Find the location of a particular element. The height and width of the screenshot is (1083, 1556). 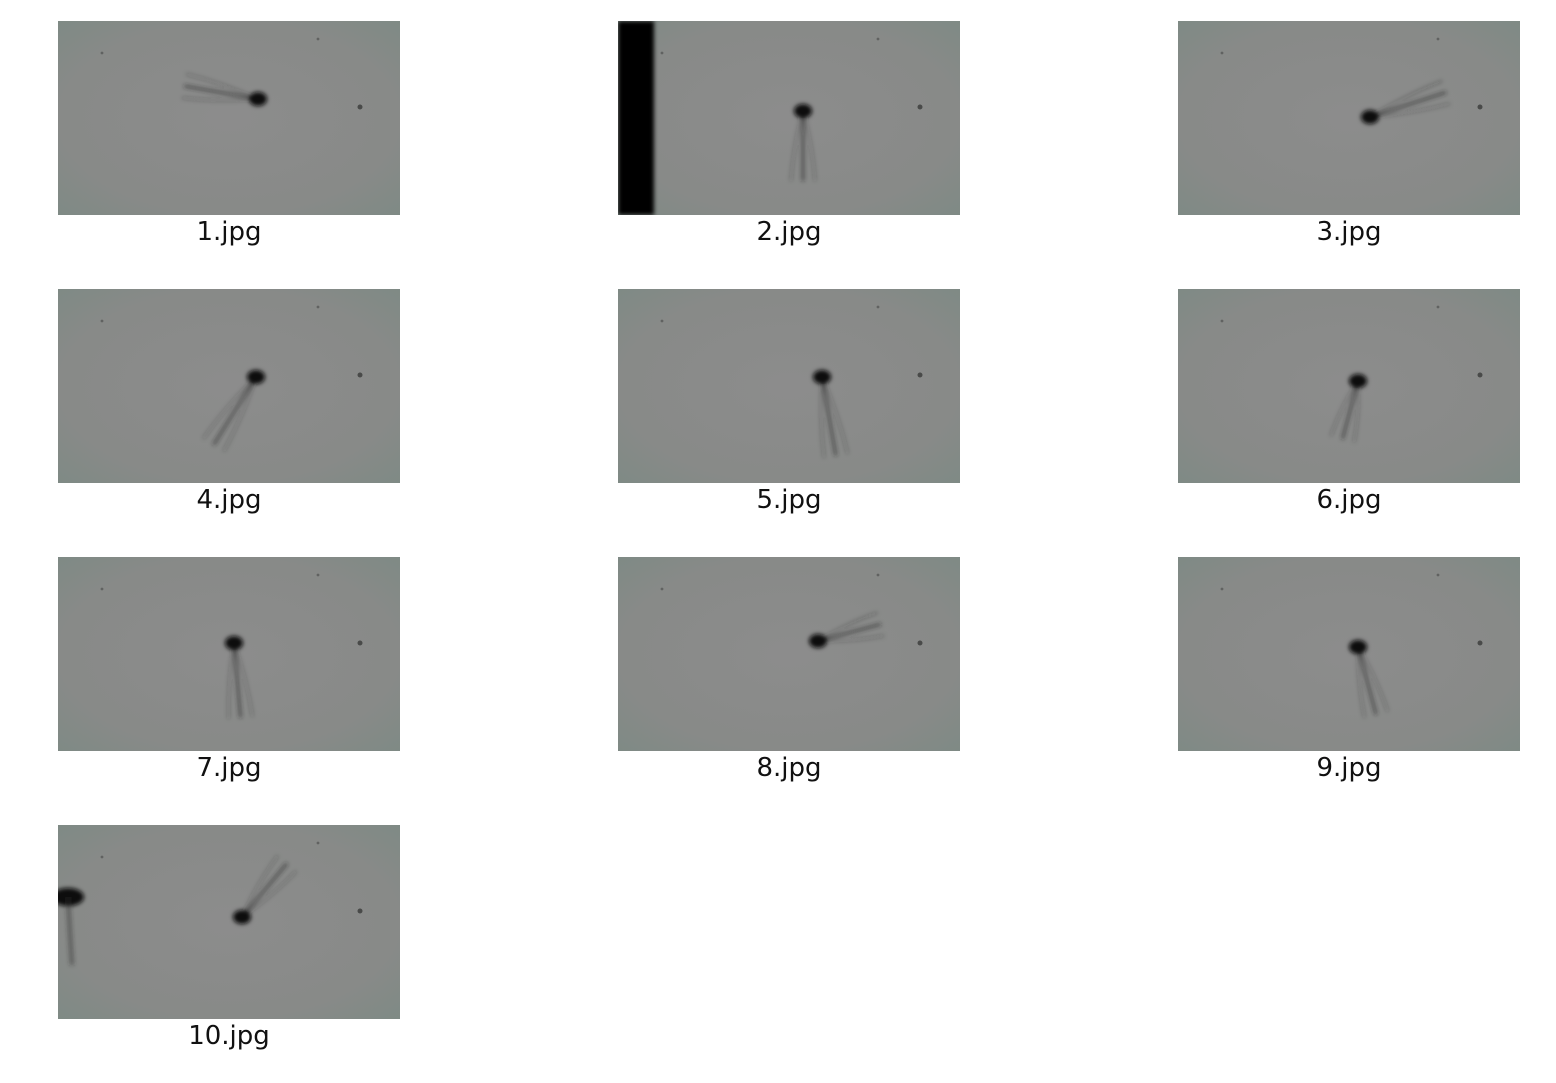

thumbnail-tile: 5.jpg is located at coordinates (789, 409).